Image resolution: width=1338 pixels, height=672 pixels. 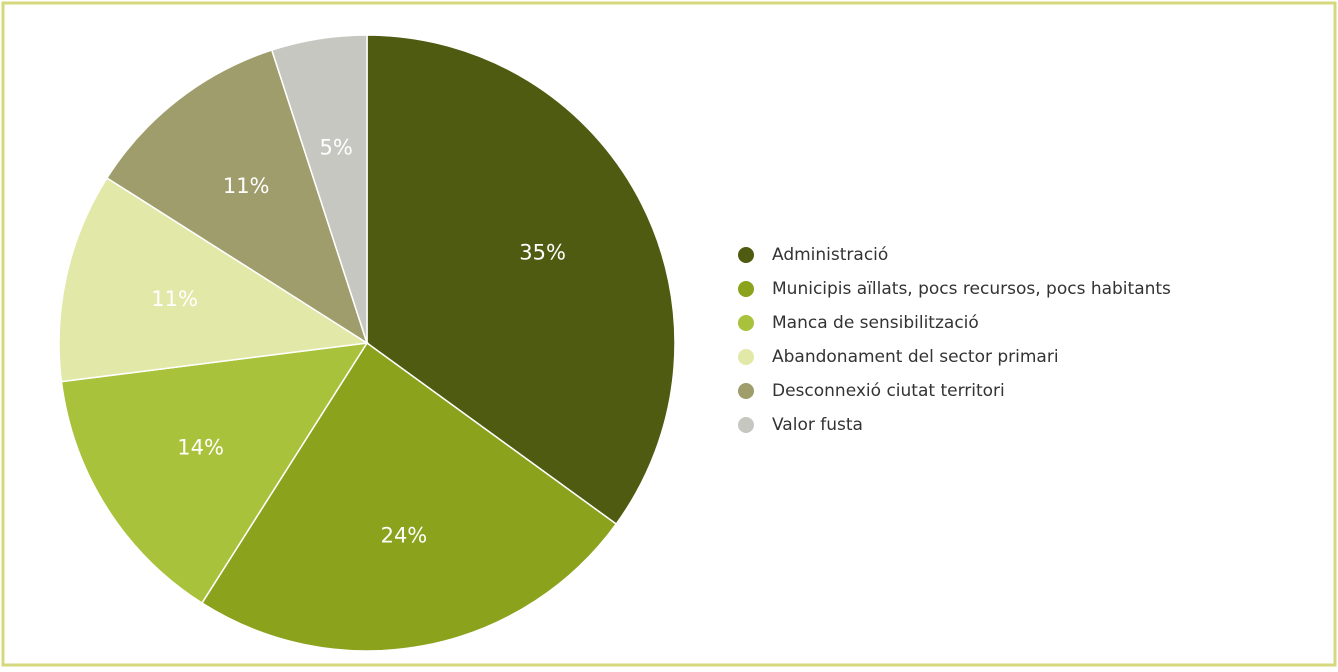 I want to click on legend-label: Administració, so click(x=830, y=255).